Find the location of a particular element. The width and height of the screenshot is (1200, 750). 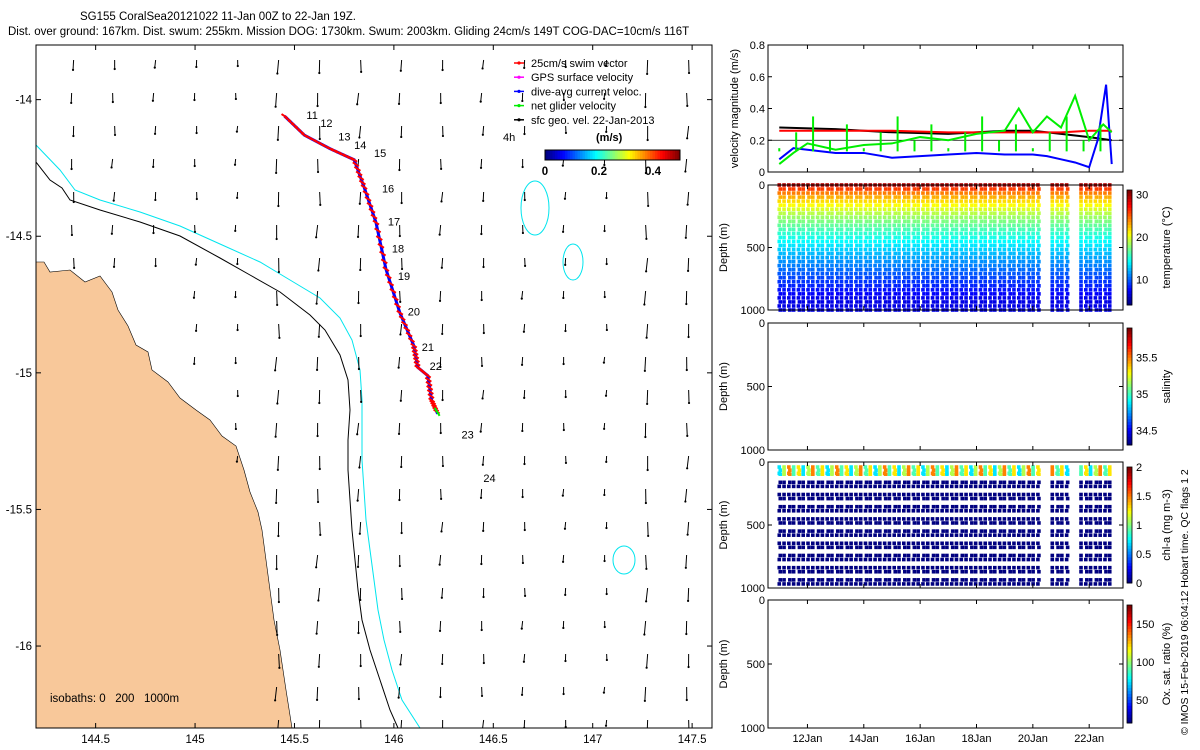

x-tick-label: 146.5 is located at coordinates (493, 740).